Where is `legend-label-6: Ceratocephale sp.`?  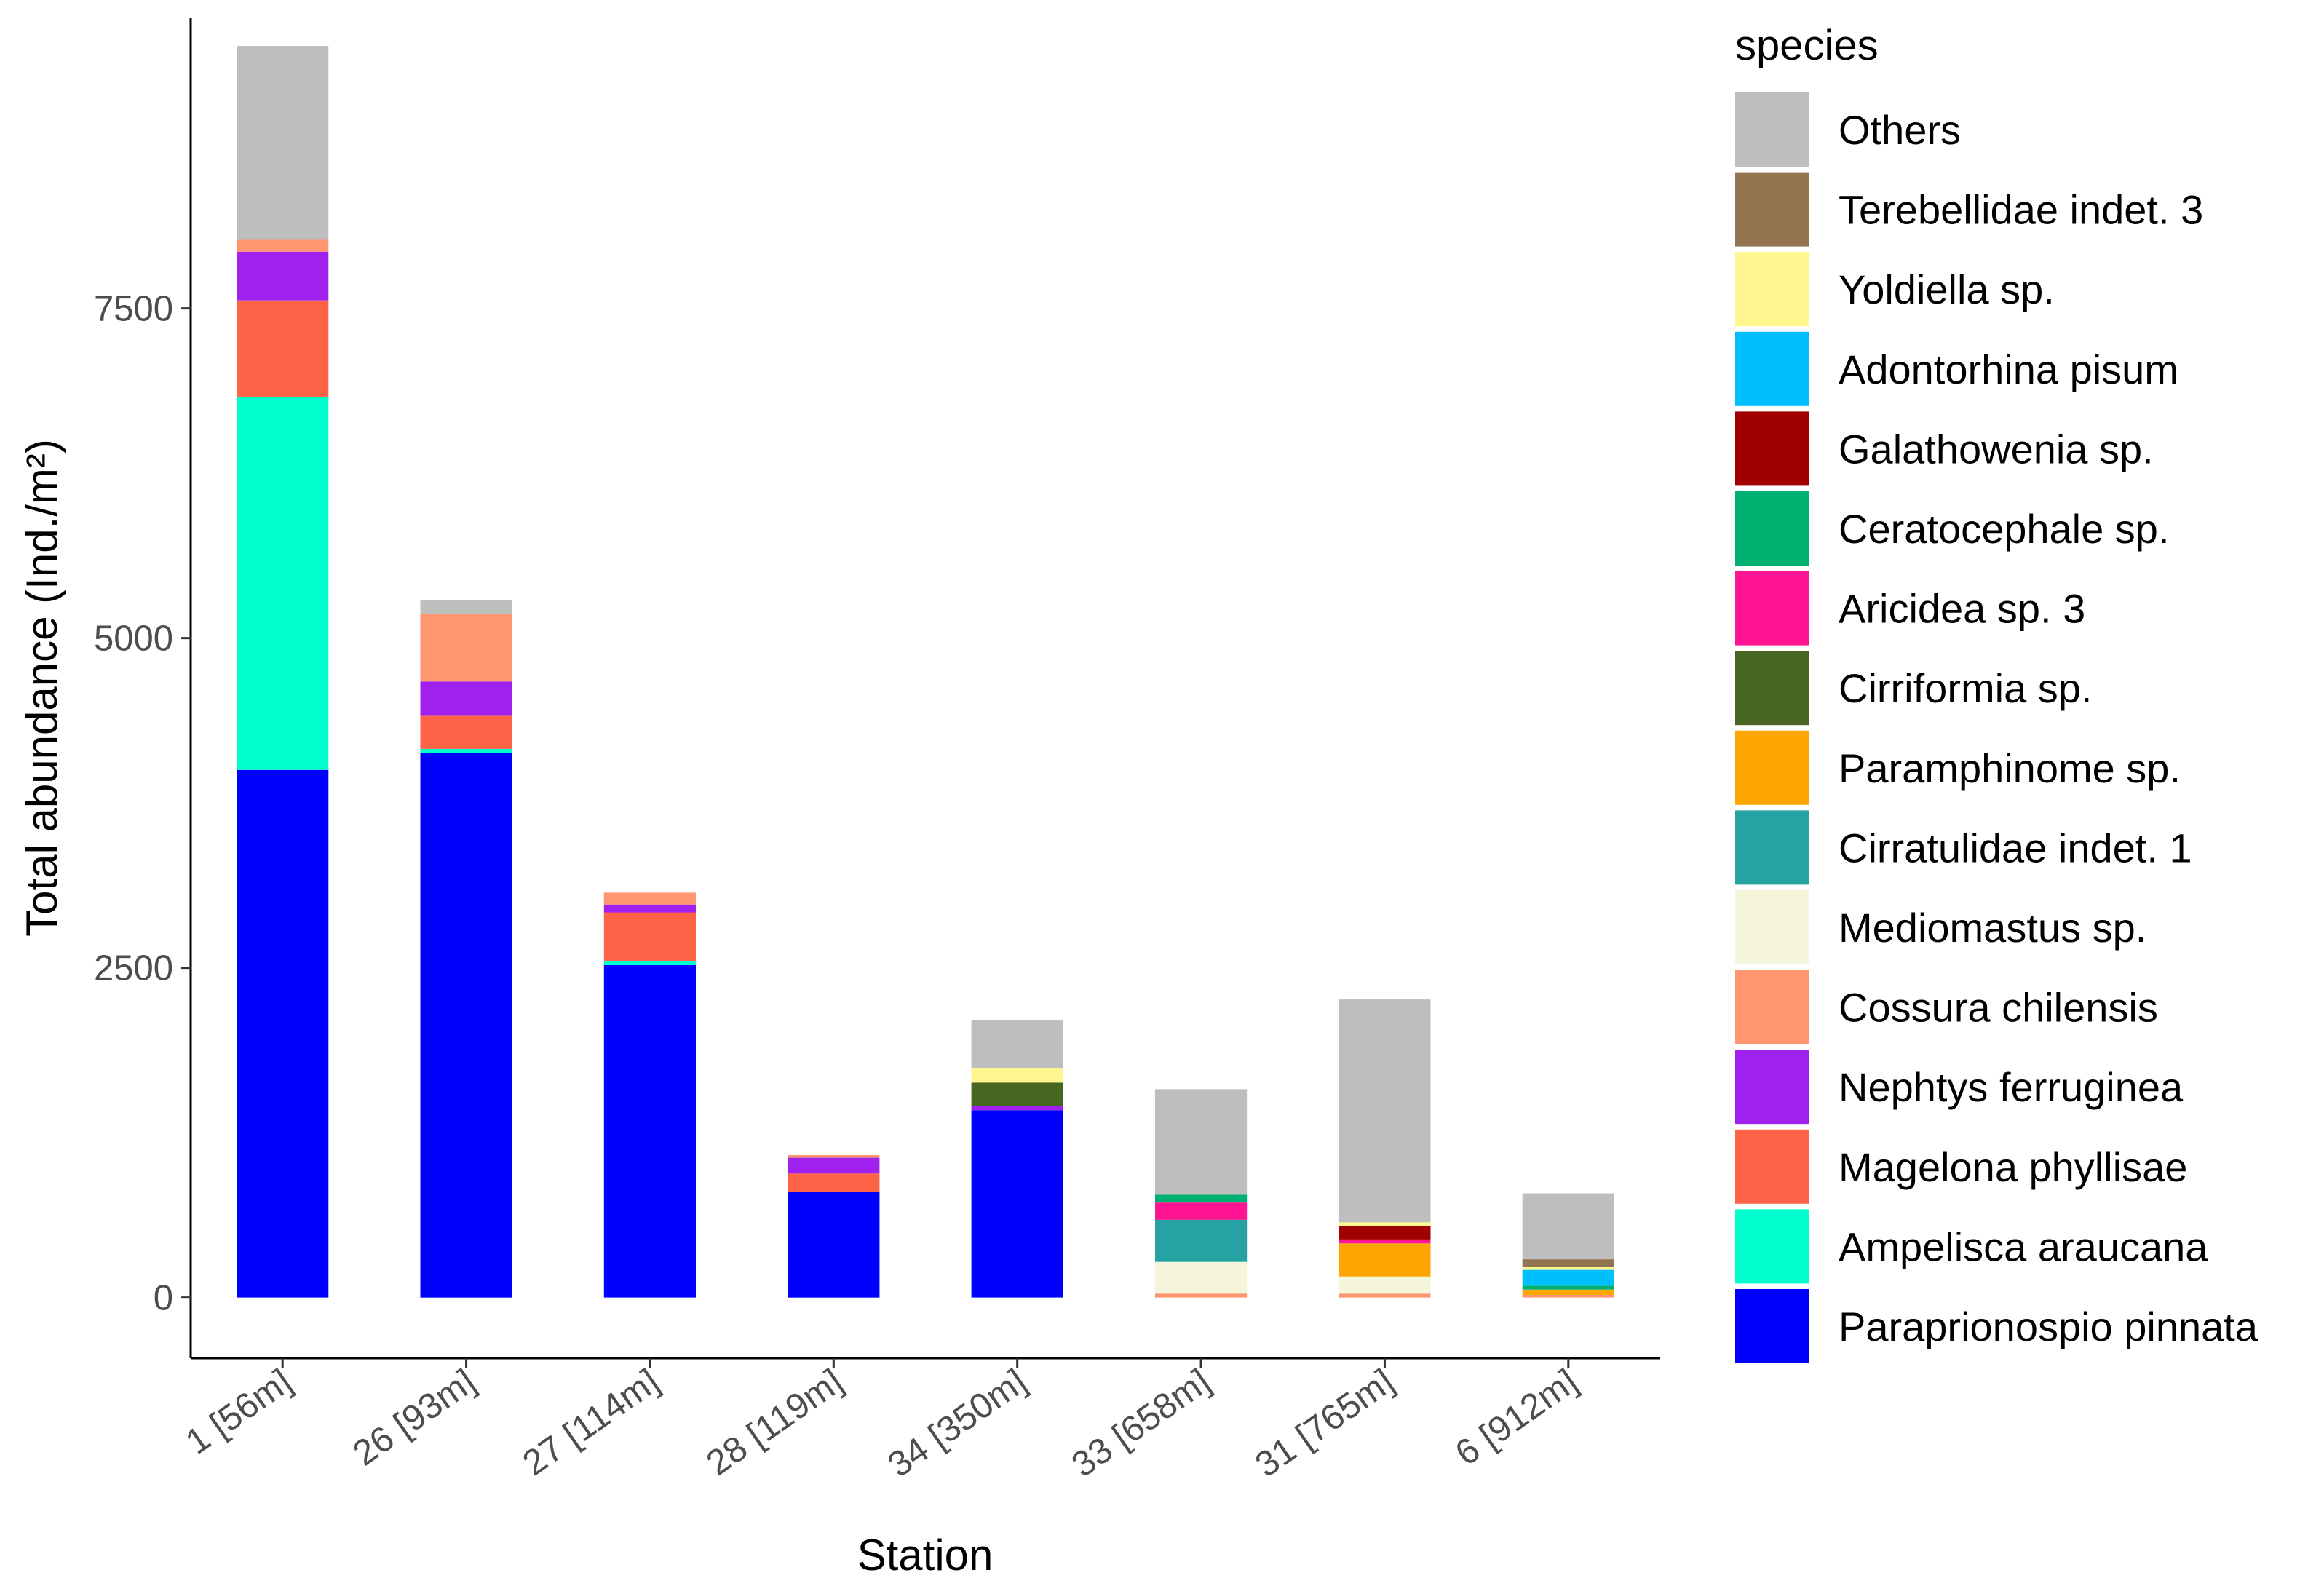
legend-label-6: Ceratocephale sp. is located at coordinates (2004, 529).